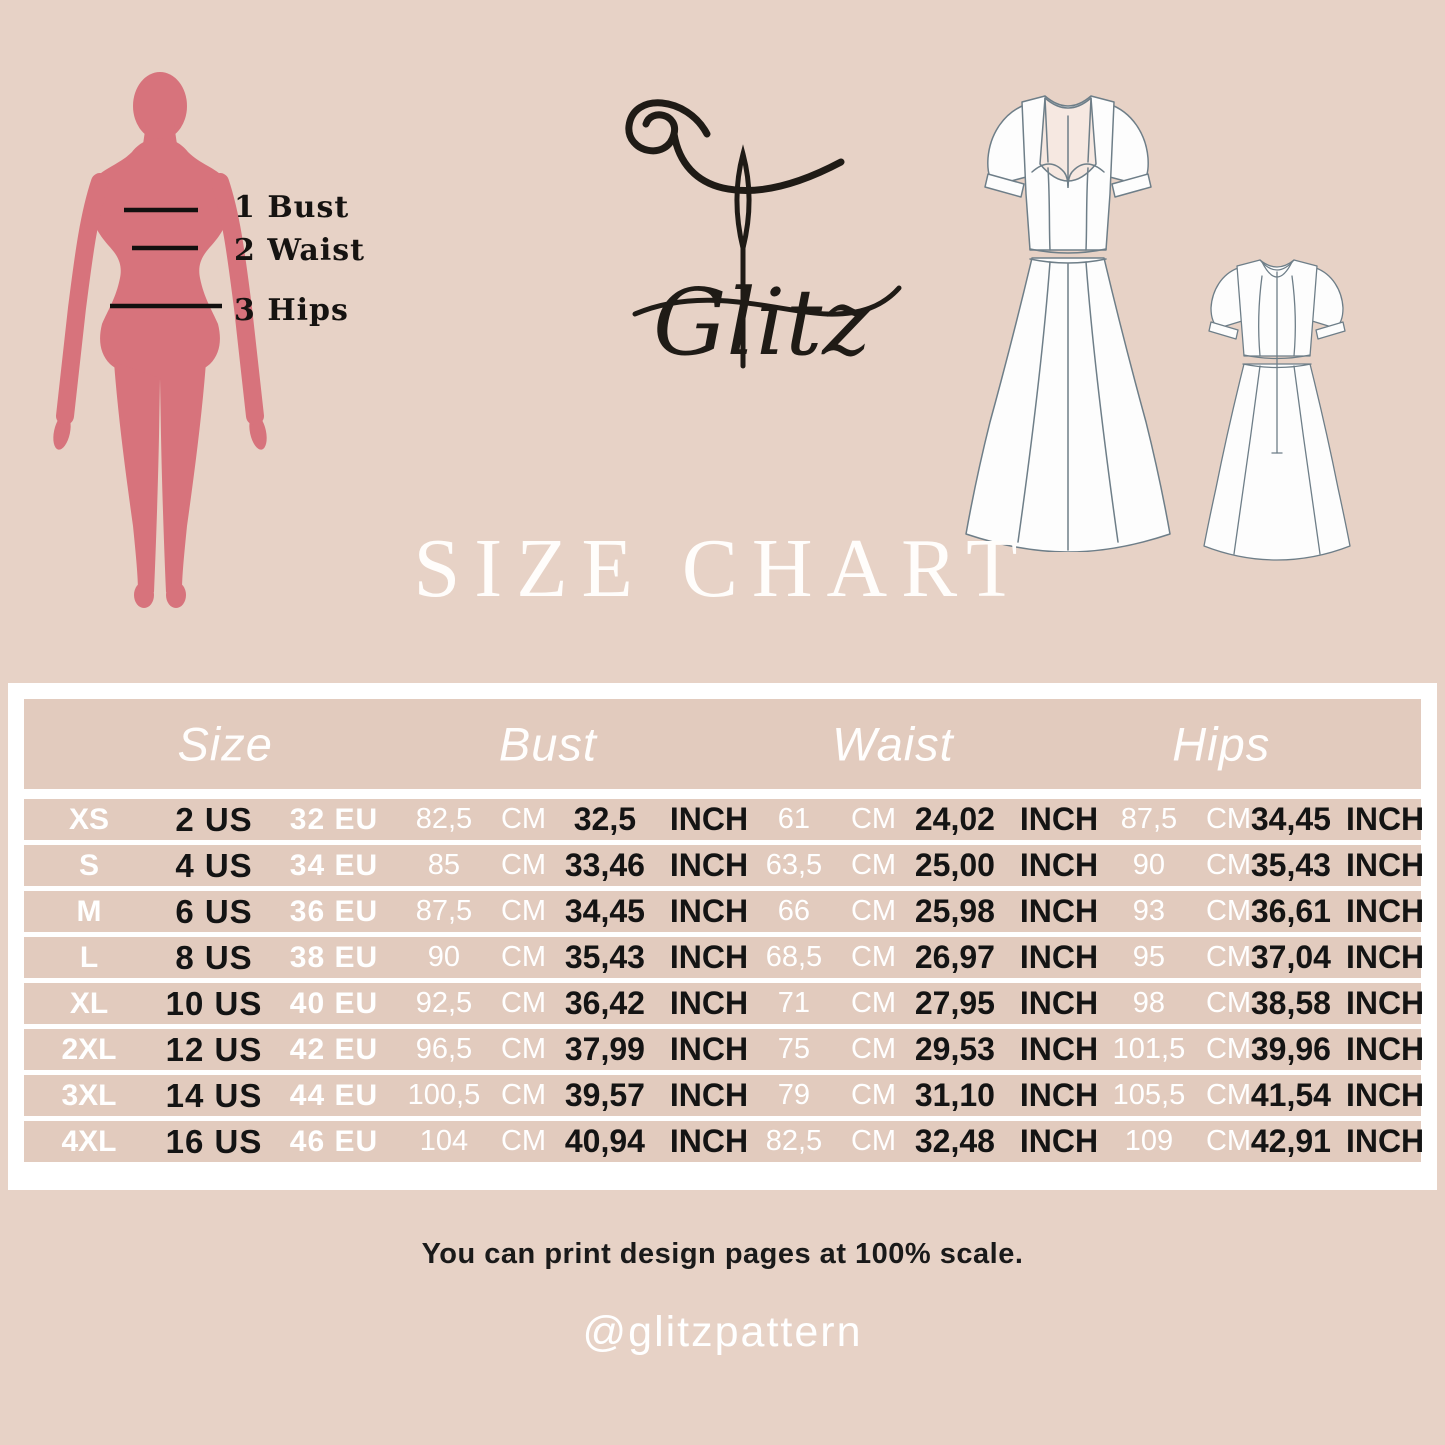  Describe the element at coordinates (1247, 460) in the screenshot. I see `back-skirt-seam-left` at that location.